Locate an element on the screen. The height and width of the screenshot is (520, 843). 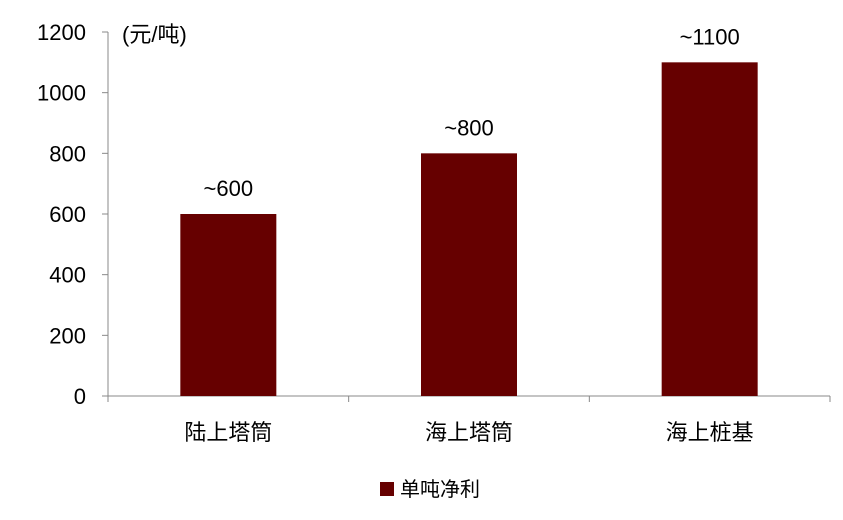
legend-swatch is located at coordinates (387, 489).